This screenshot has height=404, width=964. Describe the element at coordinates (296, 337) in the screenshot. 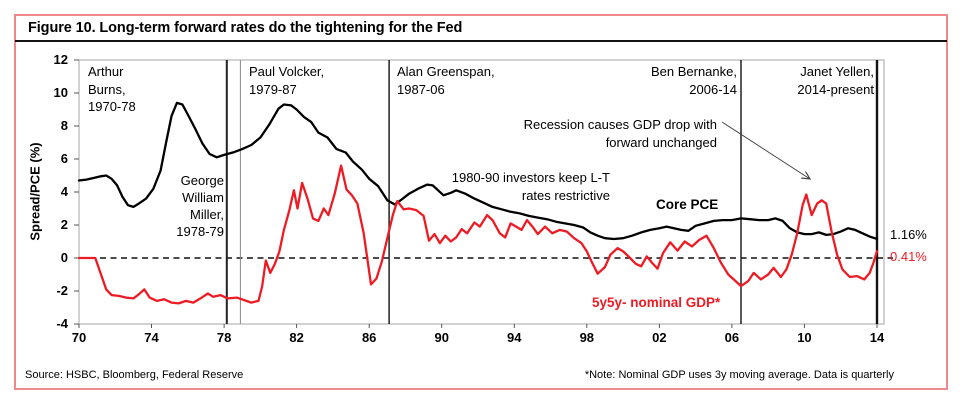

I see `x-tick-label: 82` at that location.